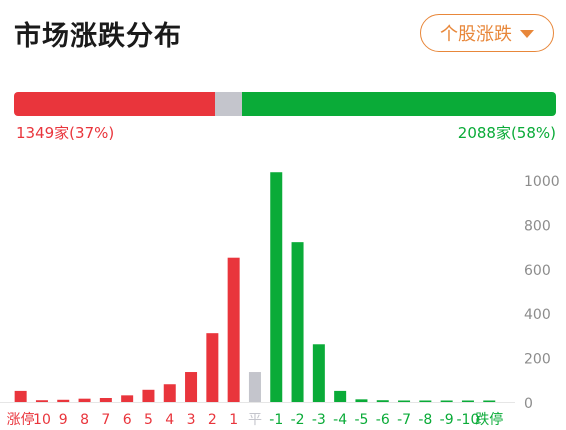 Image resolution: width=566 pixels, height=430 pixels. What do you see at coordinates (398, 104) in the screenshot?
I see `ratio-segment-down` at bounding box center [398, 104].